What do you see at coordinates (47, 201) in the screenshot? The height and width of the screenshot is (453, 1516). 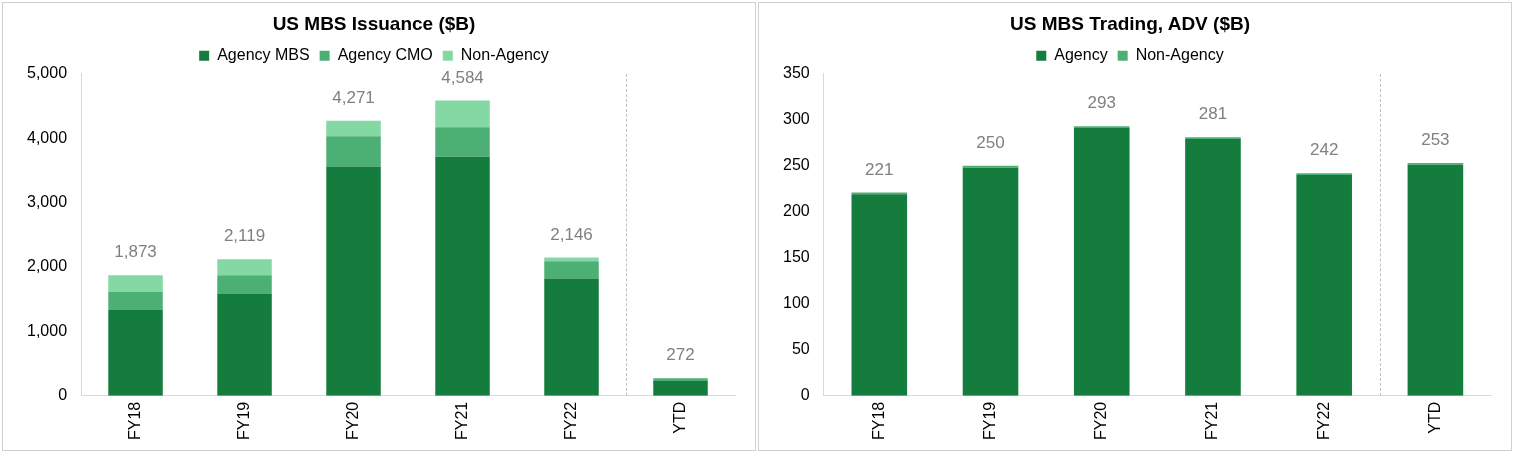 I see `y-tick-label: 3,000` at bounding box center [47, 201].